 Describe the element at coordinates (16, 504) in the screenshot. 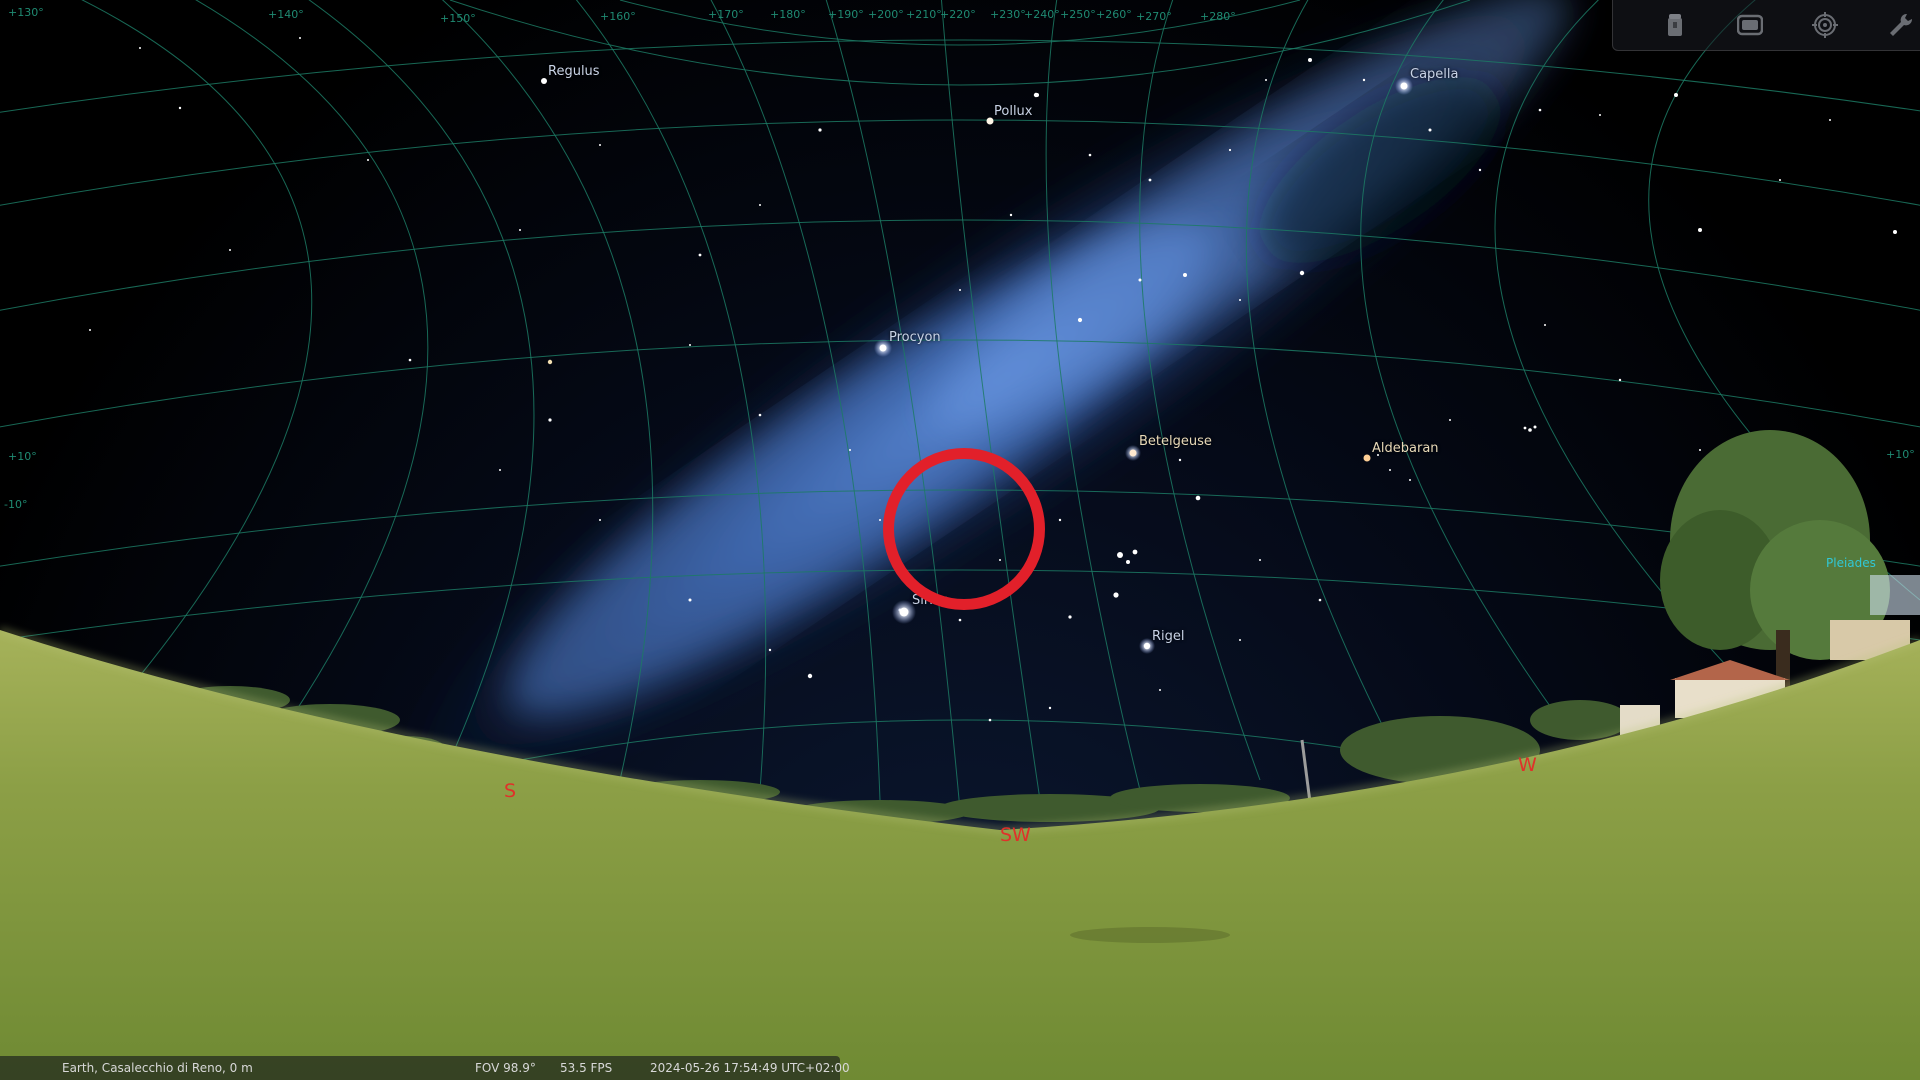

I see `grid-label: -10°` at that location.